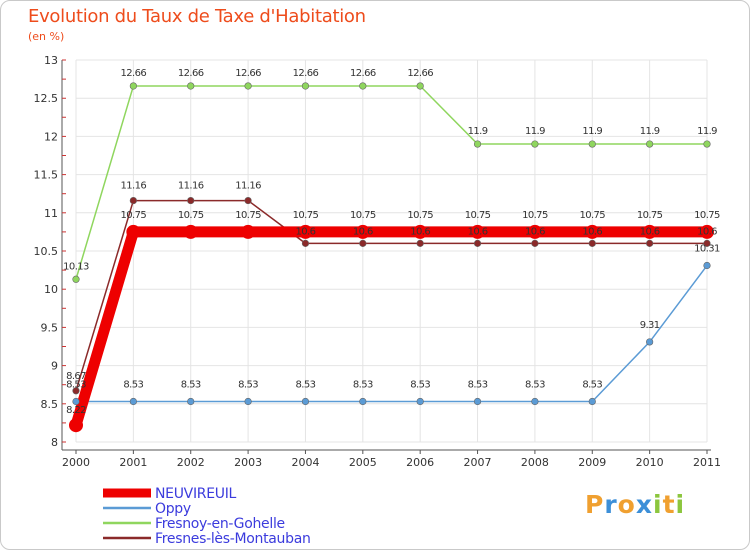  What do you see at coordinates (51, 213) in the screenshot?
I see `y-tick-label: 11` at bounding box center [51, 213].